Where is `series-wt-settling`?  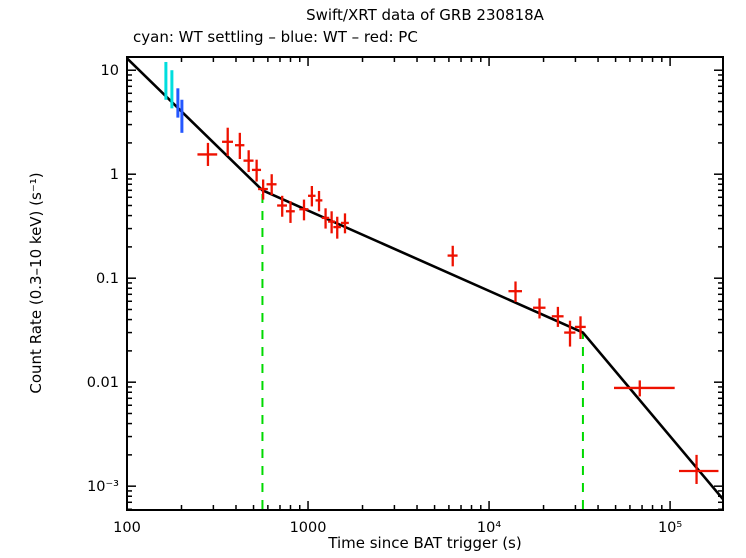 series-wt-settling is located at coordinates (169, 85).